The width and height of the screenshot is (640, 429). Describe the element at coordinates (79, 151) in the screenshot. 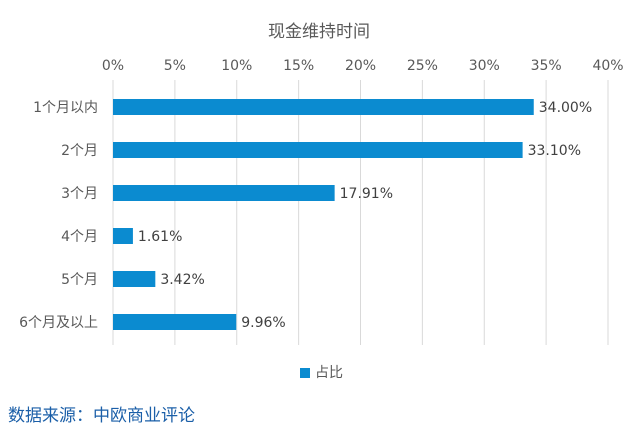

I see `category-label: 2个月` at that location.